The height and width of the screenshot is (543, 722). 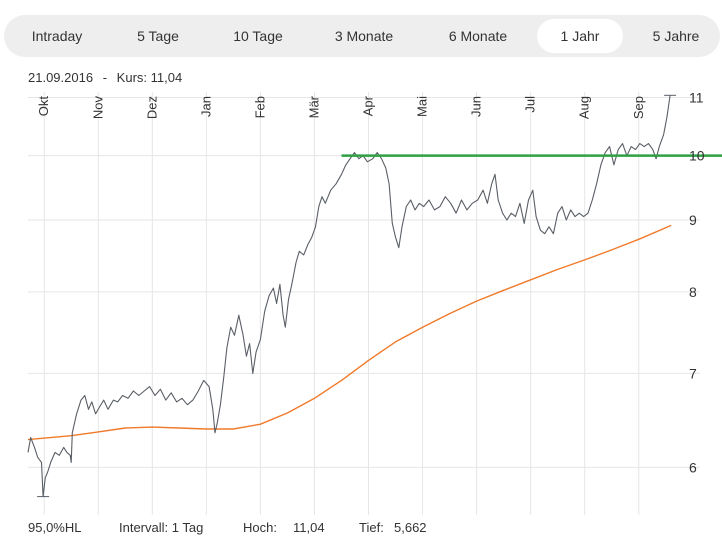 What do you see at coordinates (97, 108) in the screenshot?
I see `month-label-nov: Nov` at bounding box center [97, 108].